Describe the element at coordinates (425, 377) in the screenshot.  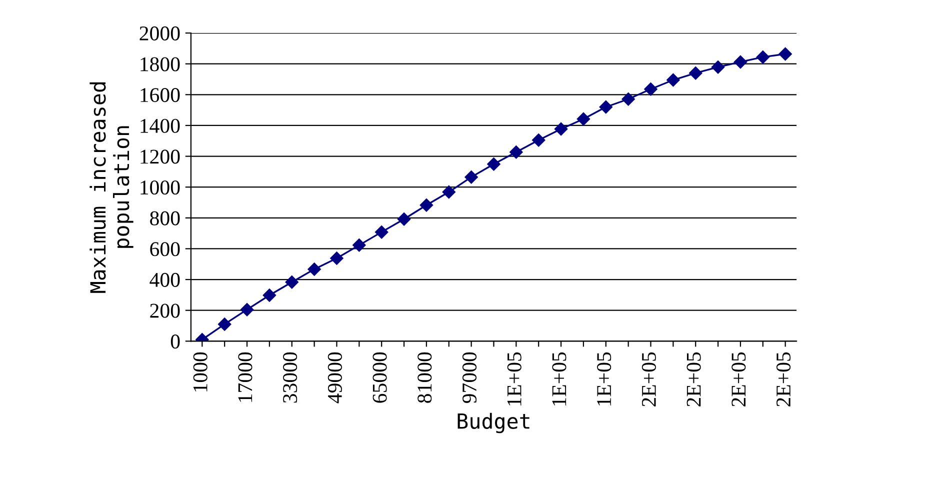
I see `x-tick-label: 81000` at that location.